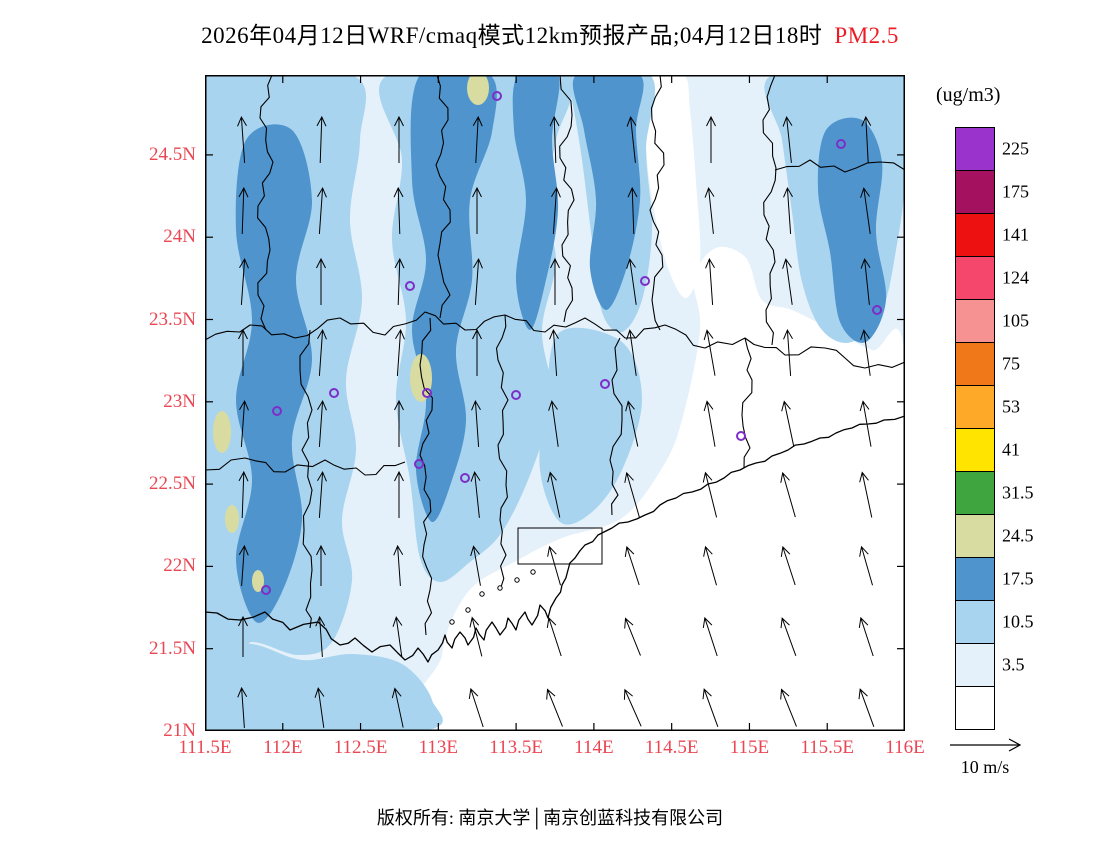 This screenshot has height=850, width=1100. Describe the element at coordinates (987, 407) in the screenshot. I see `colorbar-cell: 53` at that location.